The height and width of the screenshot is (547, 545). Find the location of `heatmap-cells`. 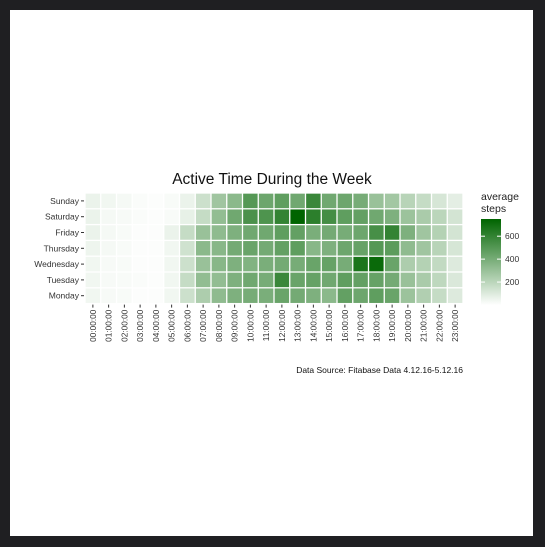

heatmap-cells is located at coordinates (274, 248).